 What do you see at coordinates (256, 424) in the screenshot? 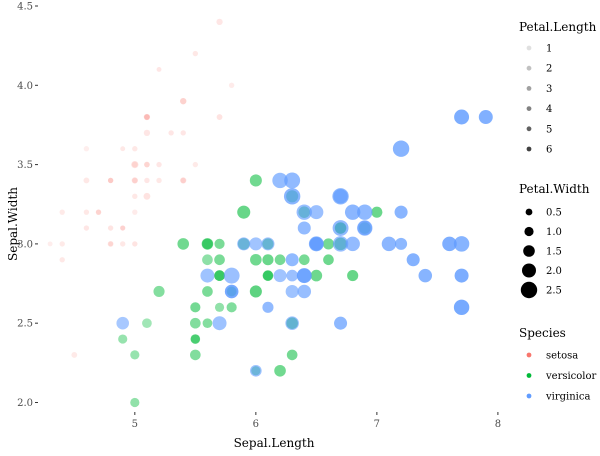
I see `x-tick-label-6: 6` at bounding box center [256, 424].